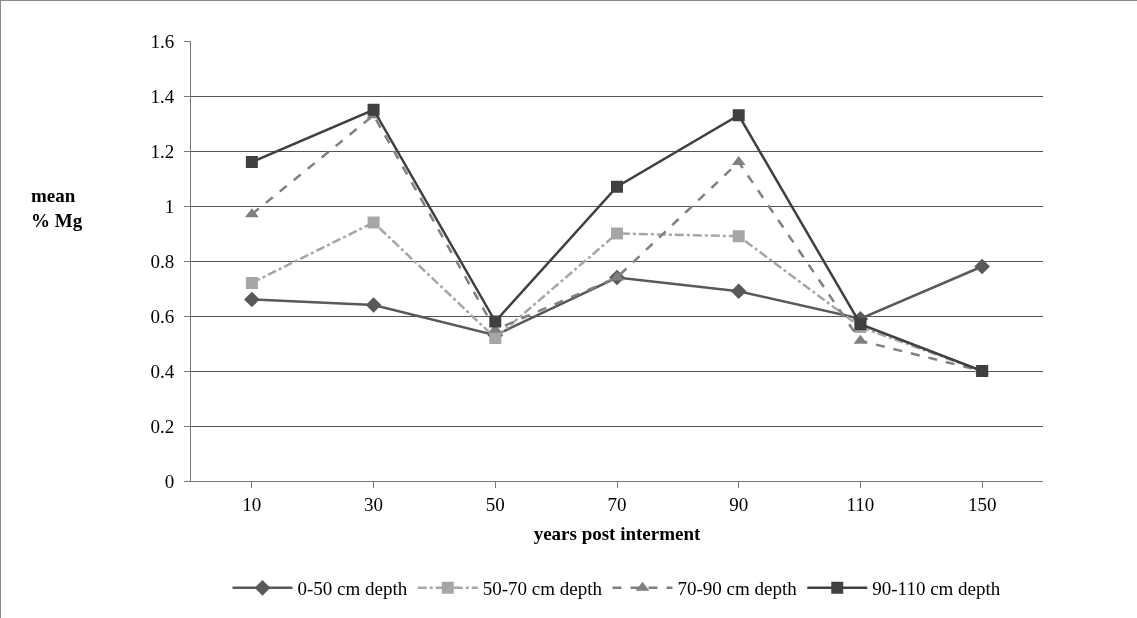 Image resolution: width=1137 pixels, height=618 pixels. I want to click on y-tick-label: 0.8, so click(162, 261).